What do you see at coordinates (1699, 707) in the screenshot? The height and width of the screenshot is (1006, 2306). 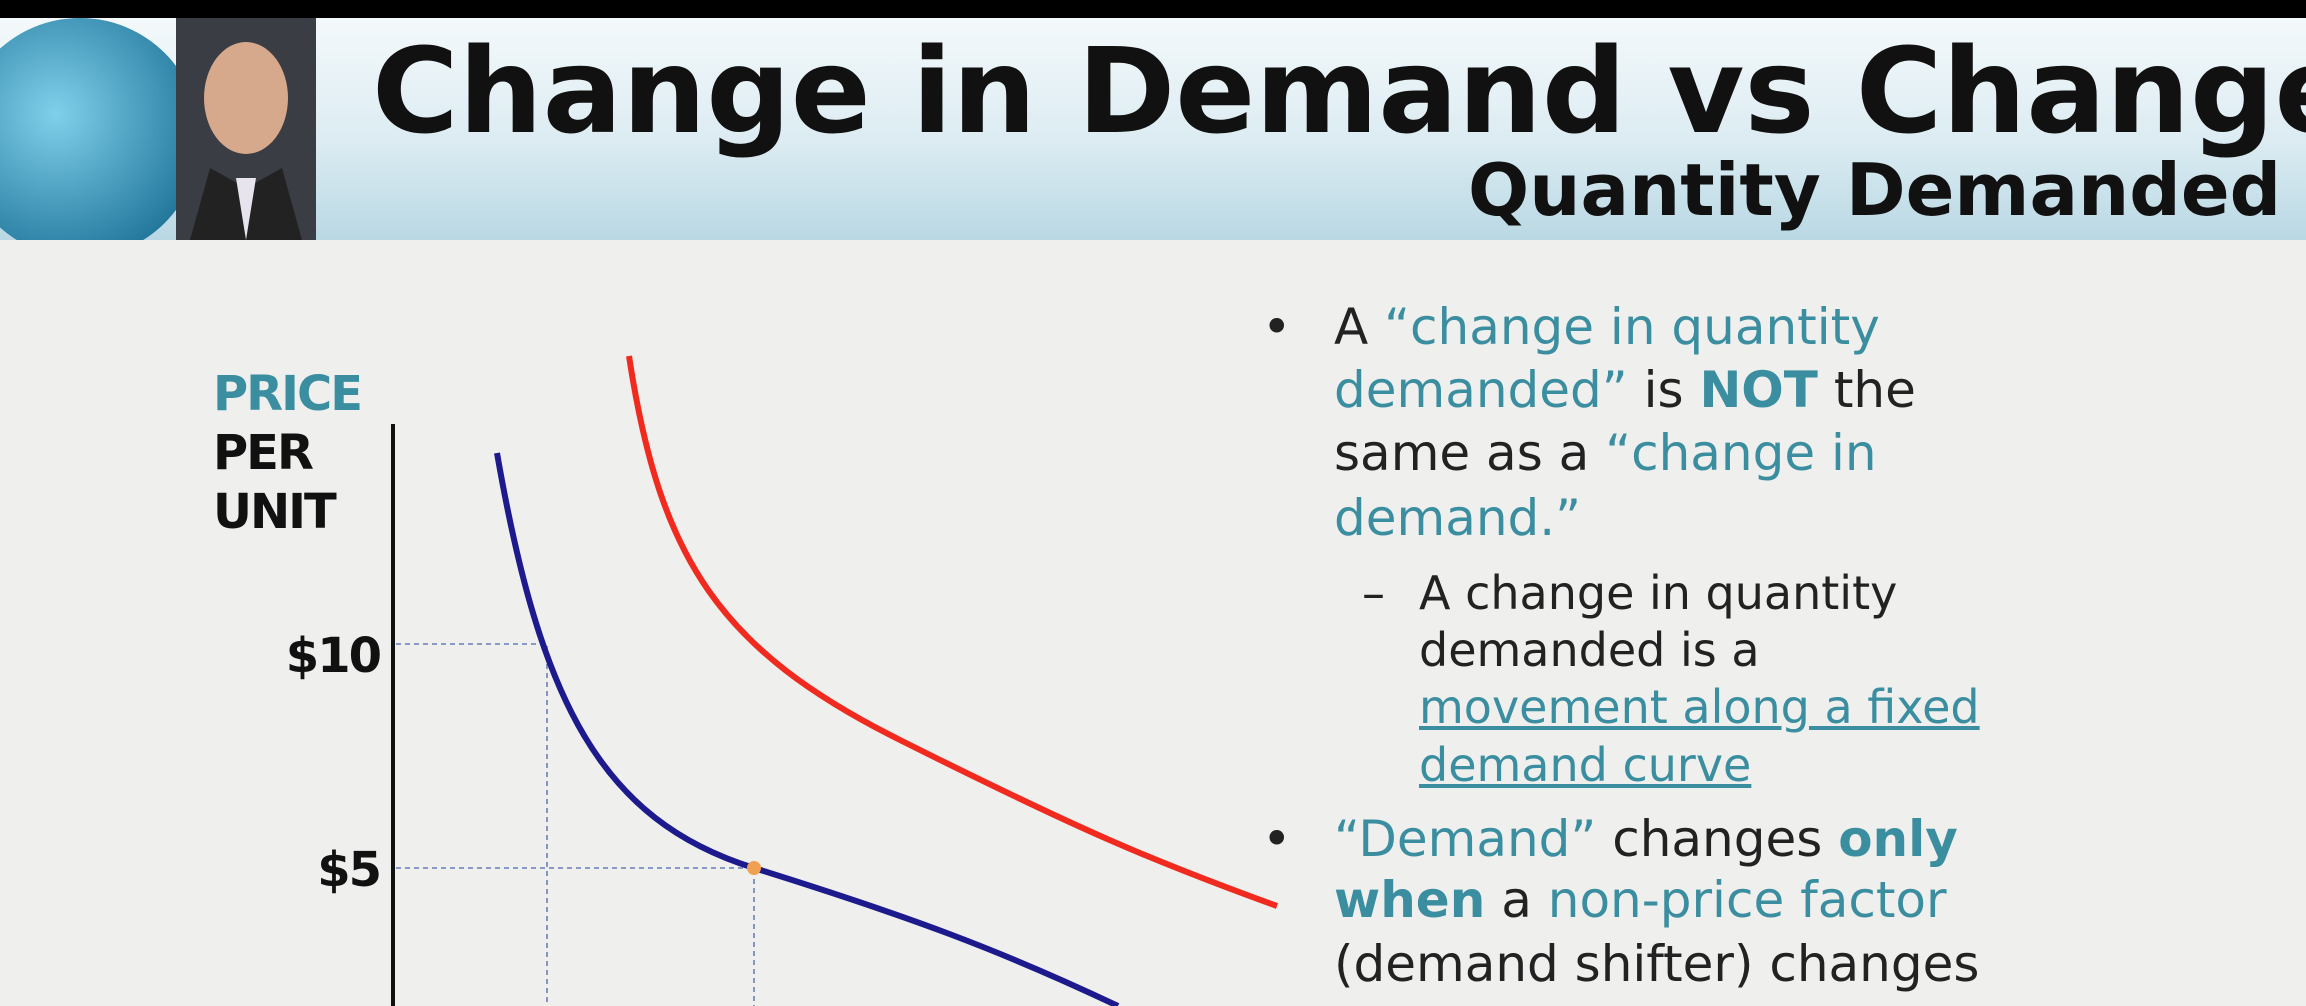 I see `text-line: movement along a fixed` at bounding box center [1699, 707].